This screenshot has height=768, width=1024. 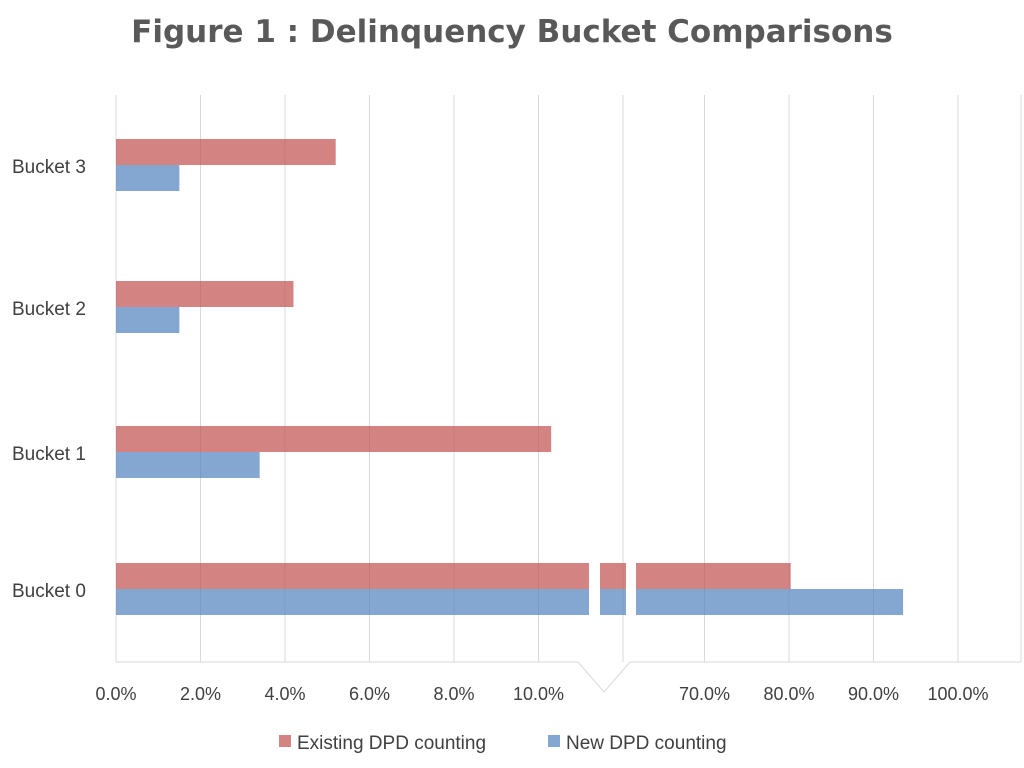 I want to click on legend: Existing DPD counting New DPD counting, so click(x=503, y=743).